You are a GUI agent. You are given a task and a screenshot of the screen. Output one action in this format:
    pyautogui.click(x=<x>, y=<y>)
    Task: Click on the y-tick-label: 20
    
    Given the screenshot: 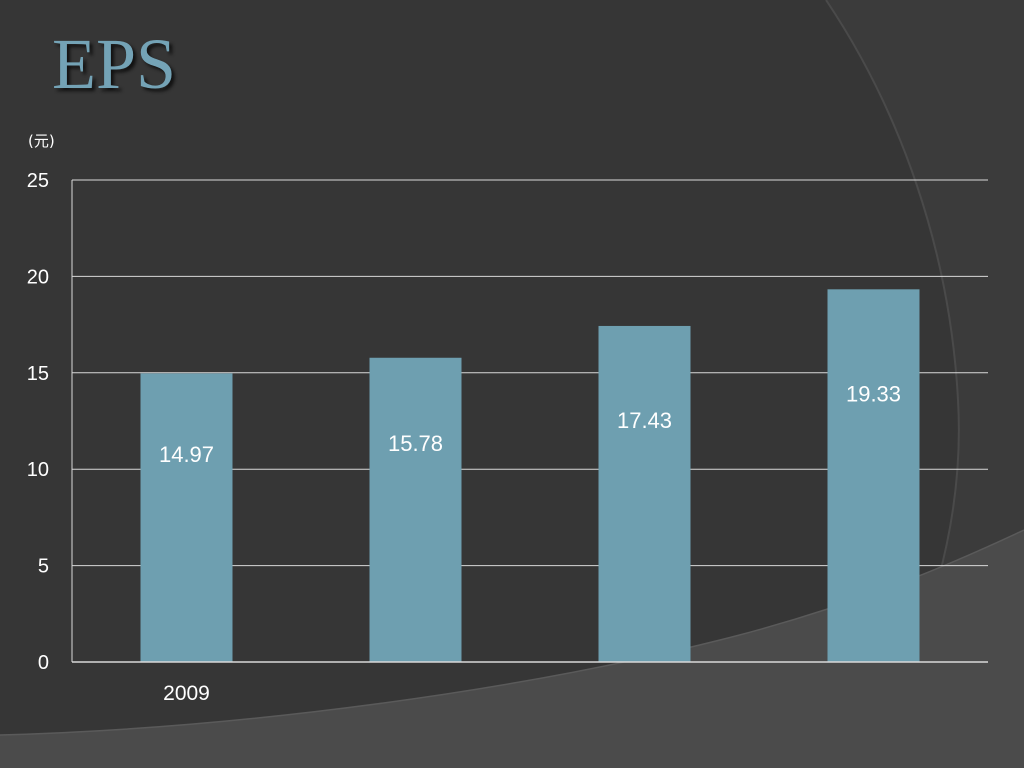 What is the action you would take?
    pyautogui.click(x=38, y=277)
    